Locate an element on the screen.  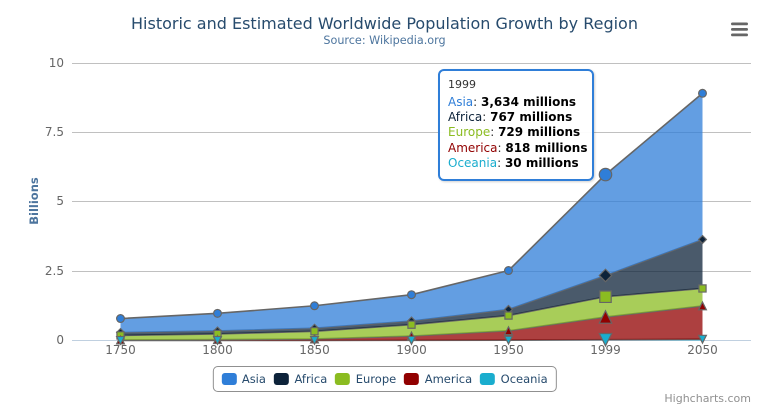
legend-symbol-asia is located at coordinates (229, 378).